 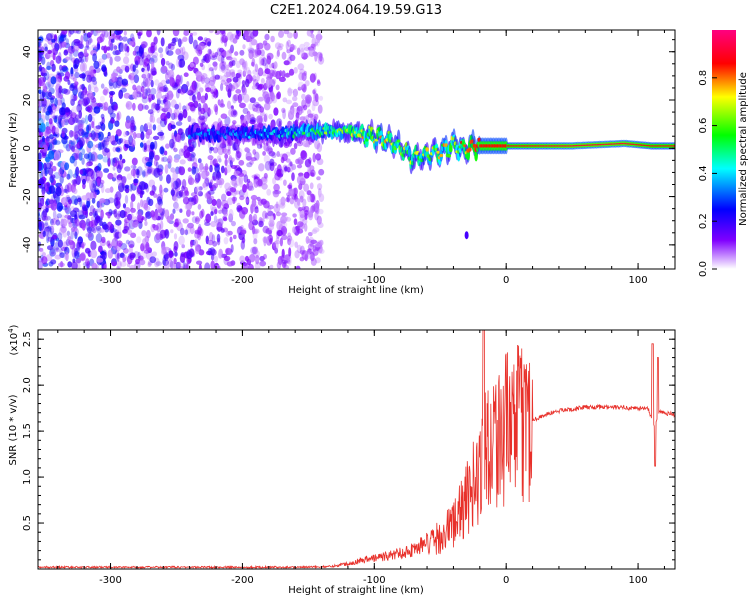 I want to click on svg-text: (x104), so click(x=13, y=339).